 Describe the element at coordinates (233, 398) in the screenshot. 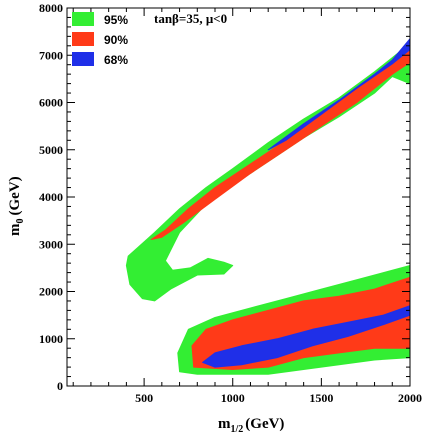

I see `x-tick-label-1000: 1000` at that location.